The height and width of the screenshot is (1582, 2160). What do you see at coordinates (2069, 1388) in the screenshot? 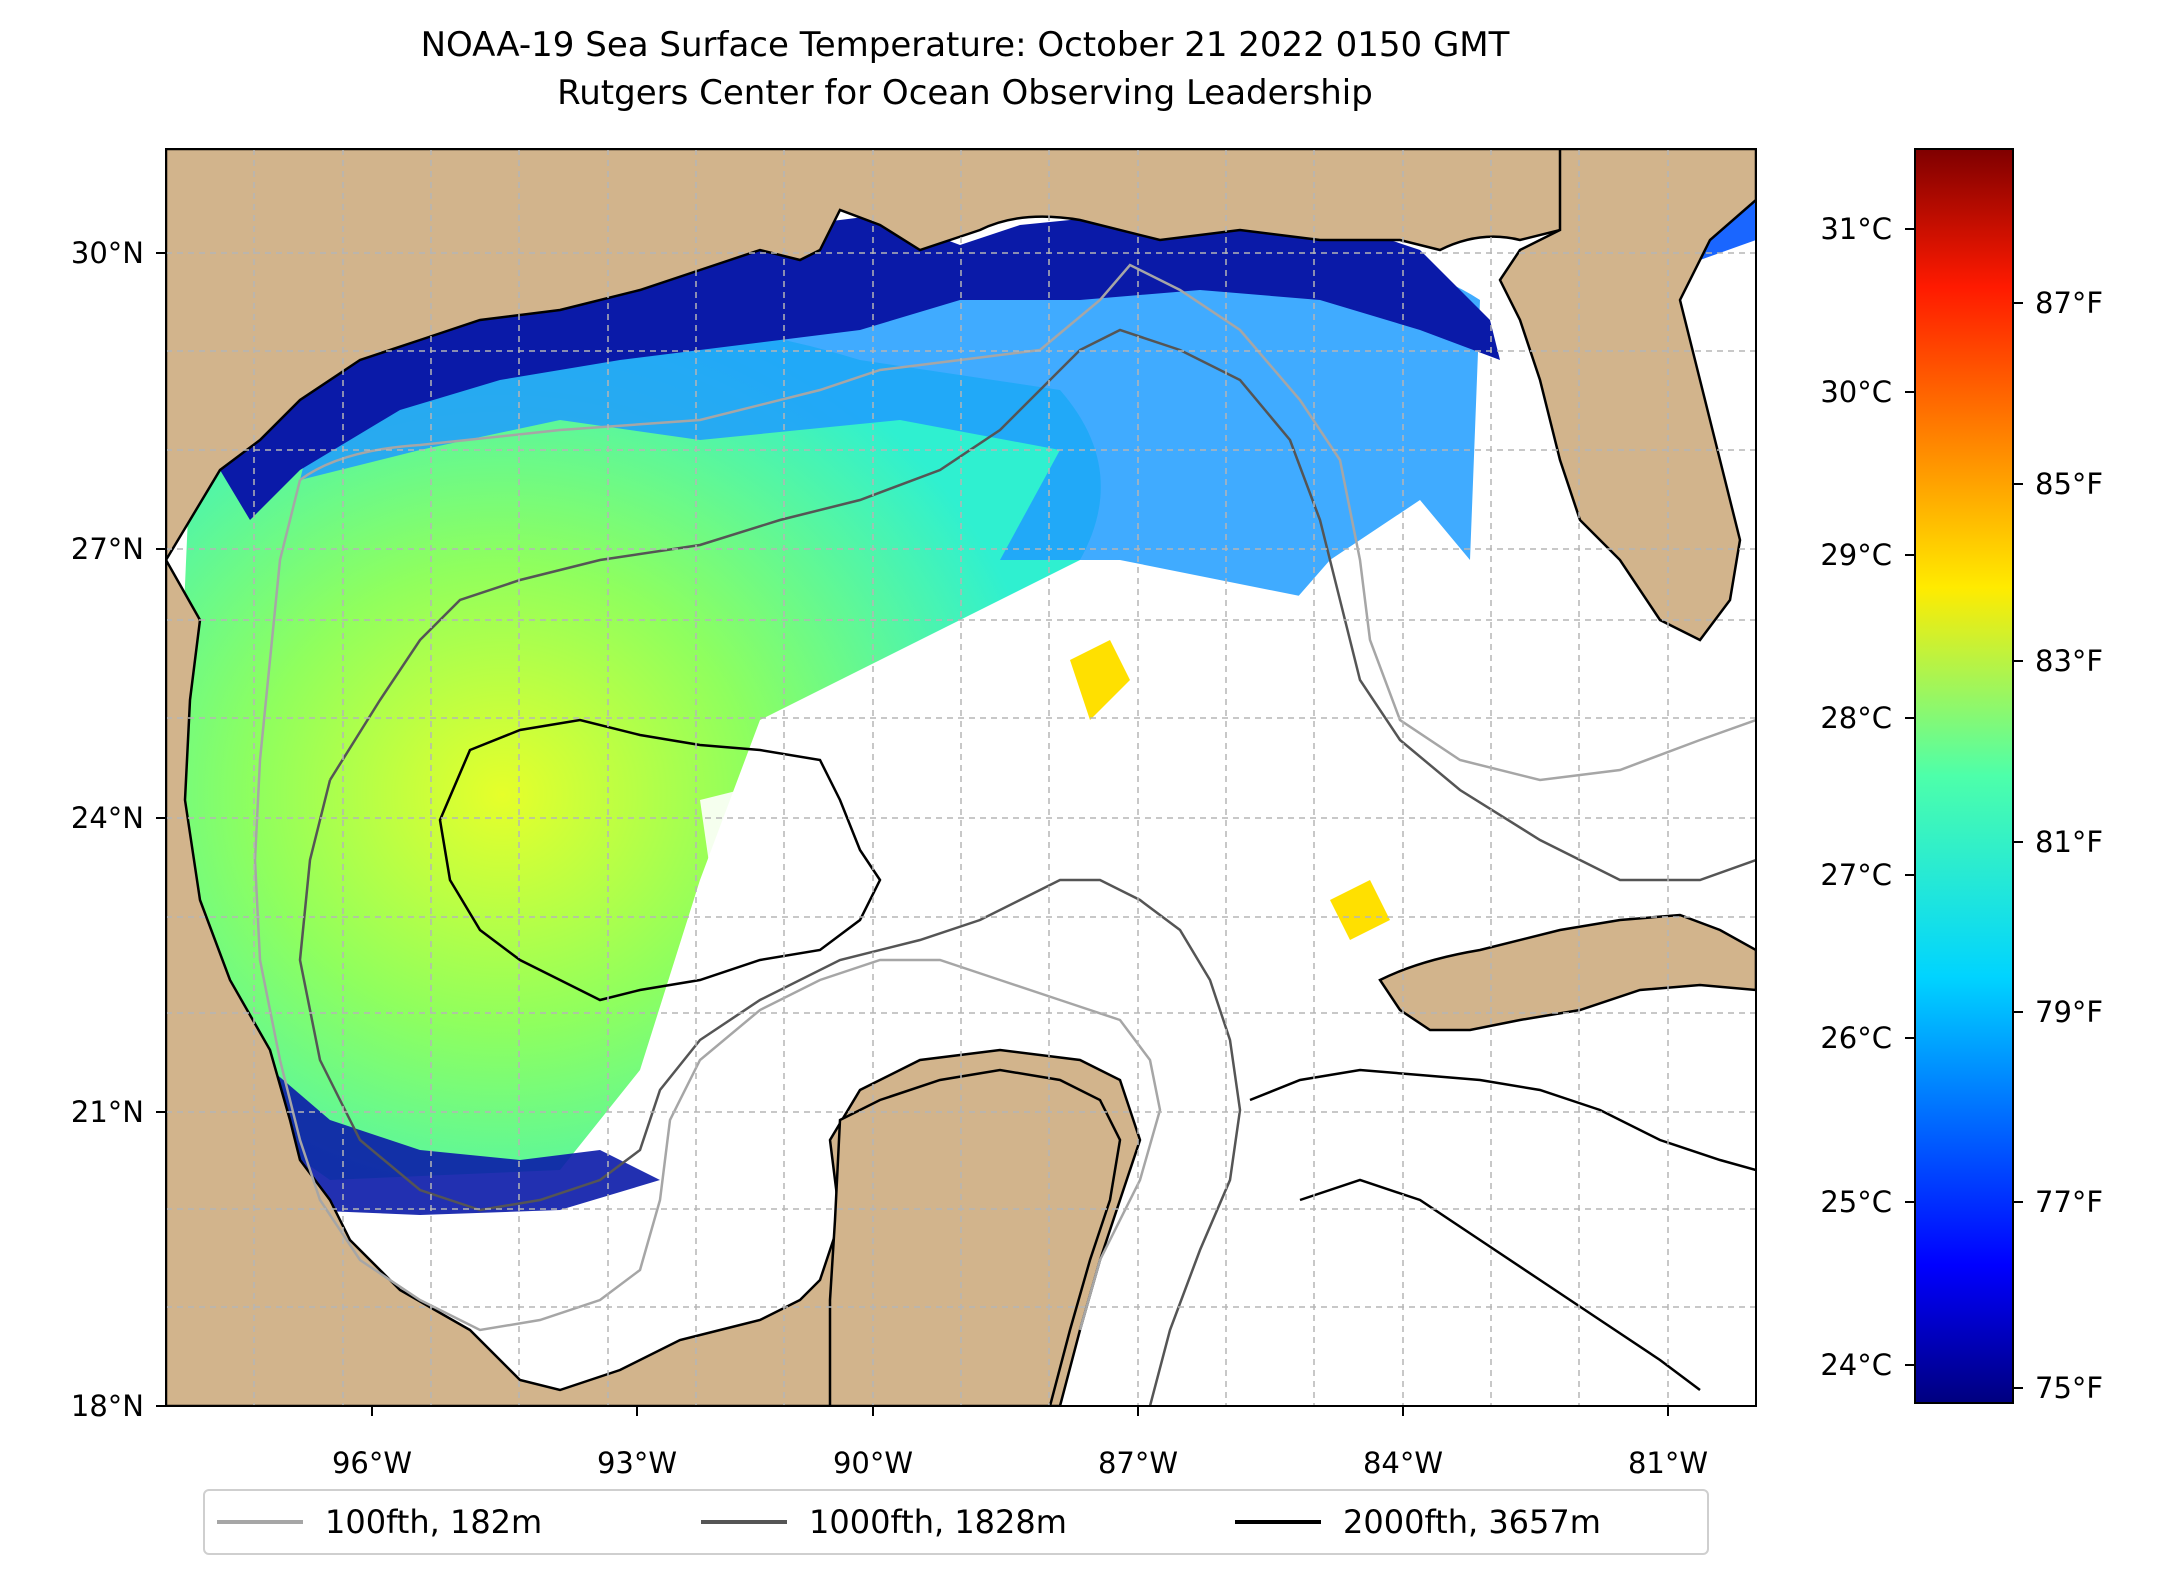
I see `fahrenheit-tick-label: 75°F` at bounding box center [2069, 1388].